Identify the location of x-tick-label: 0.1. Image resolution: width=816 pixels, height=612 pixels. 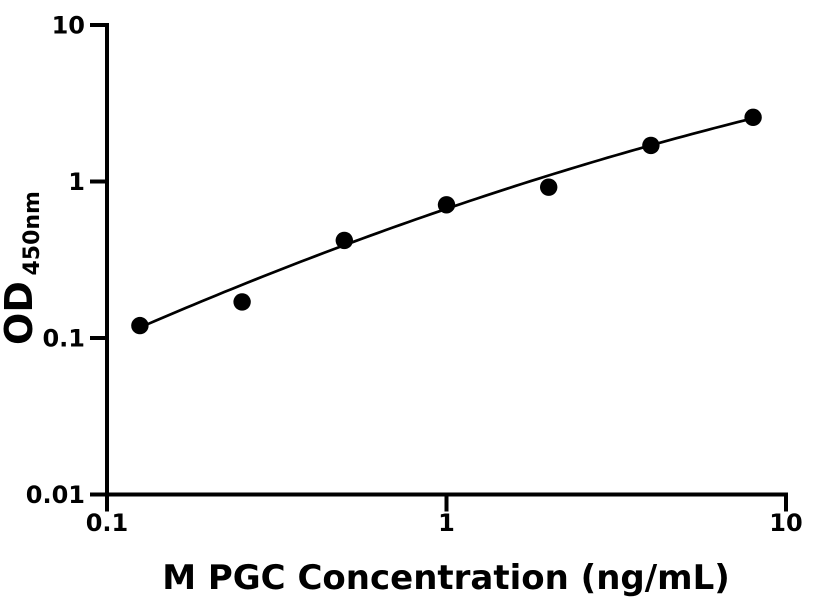
(107, 523).